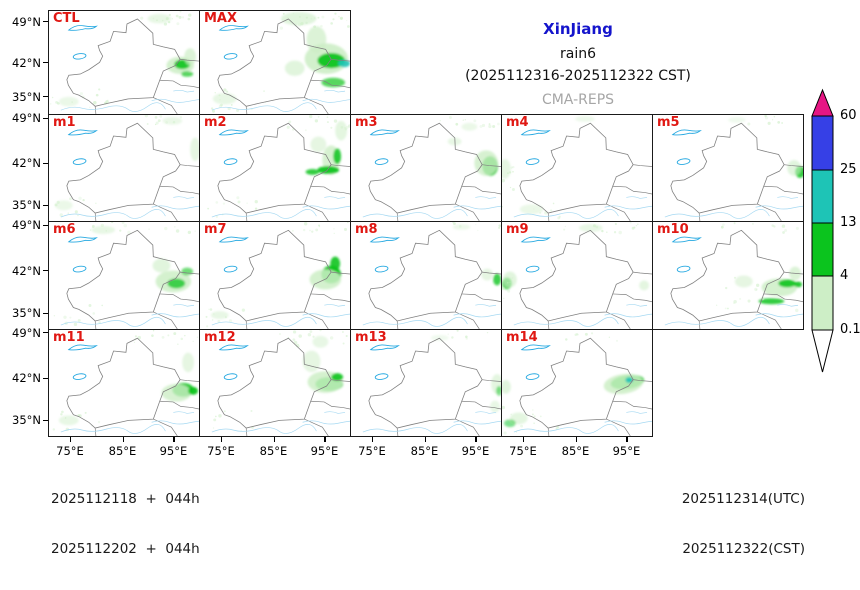 The image size is (860, 590). What do you see at coordinates (673, 229) in the screenshot?
I see `panel-label: m10` at bounding box center [673, 229].